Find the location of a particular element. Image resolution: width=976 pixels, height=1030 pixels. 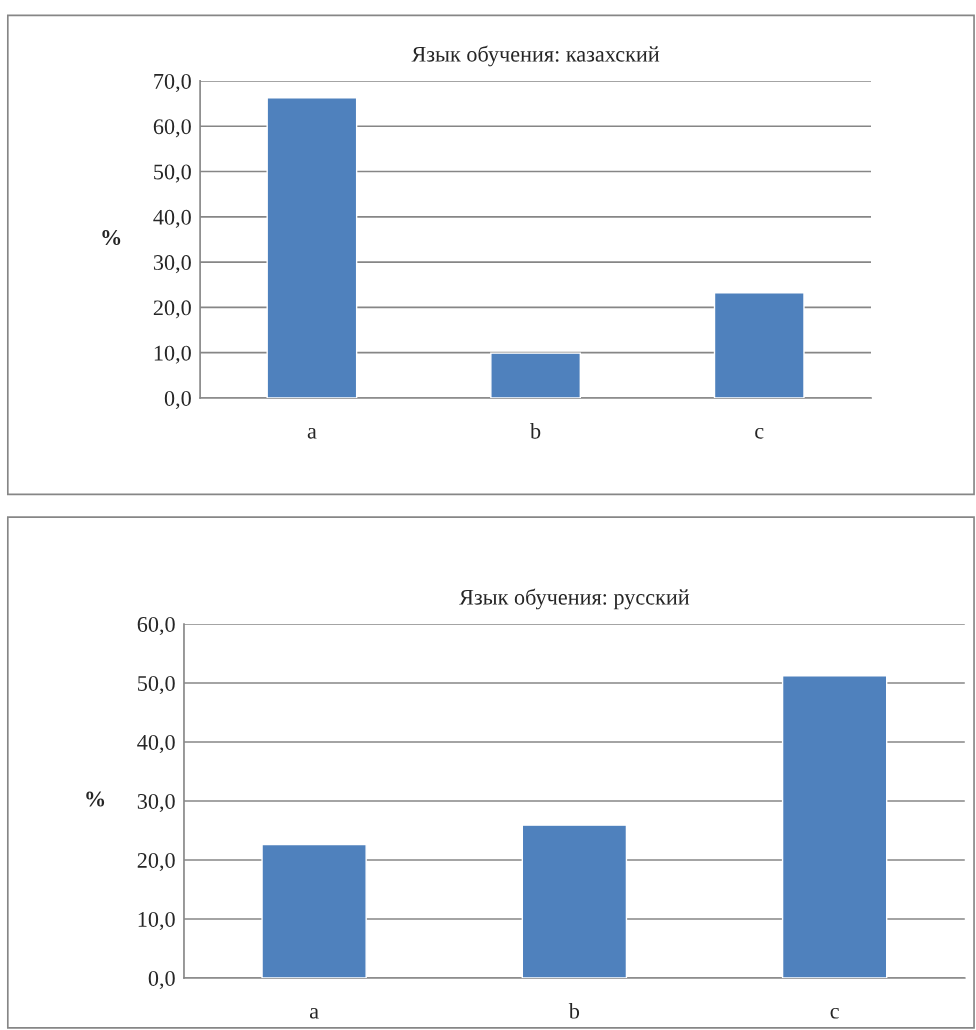

chart-title: Язык обучения: русский is located at coordinates (574, 599).